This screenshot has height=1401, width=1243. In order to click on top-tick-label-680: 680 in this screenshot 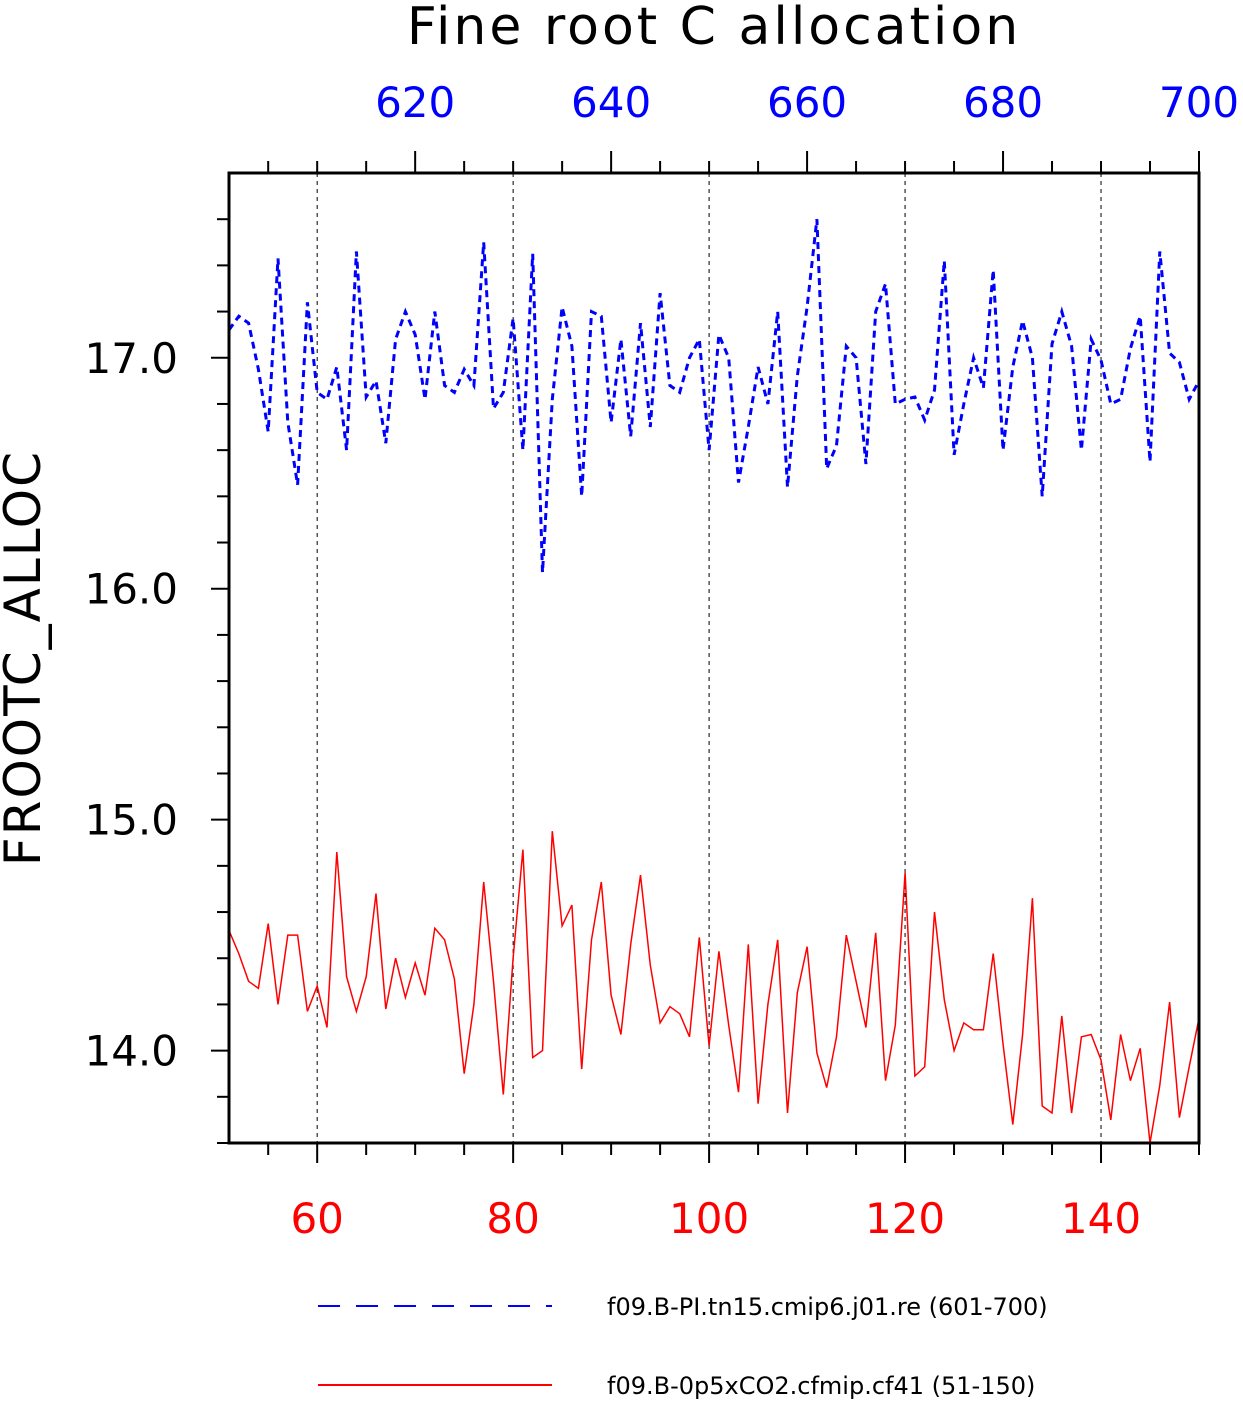, I will do `click(1003, 102)`.